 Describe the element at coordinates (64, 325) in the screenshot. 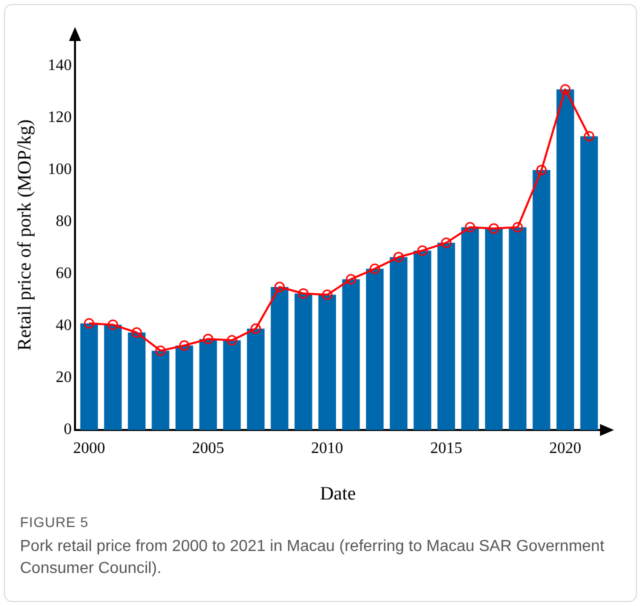

I see `y-tick-label: 40` at that location.